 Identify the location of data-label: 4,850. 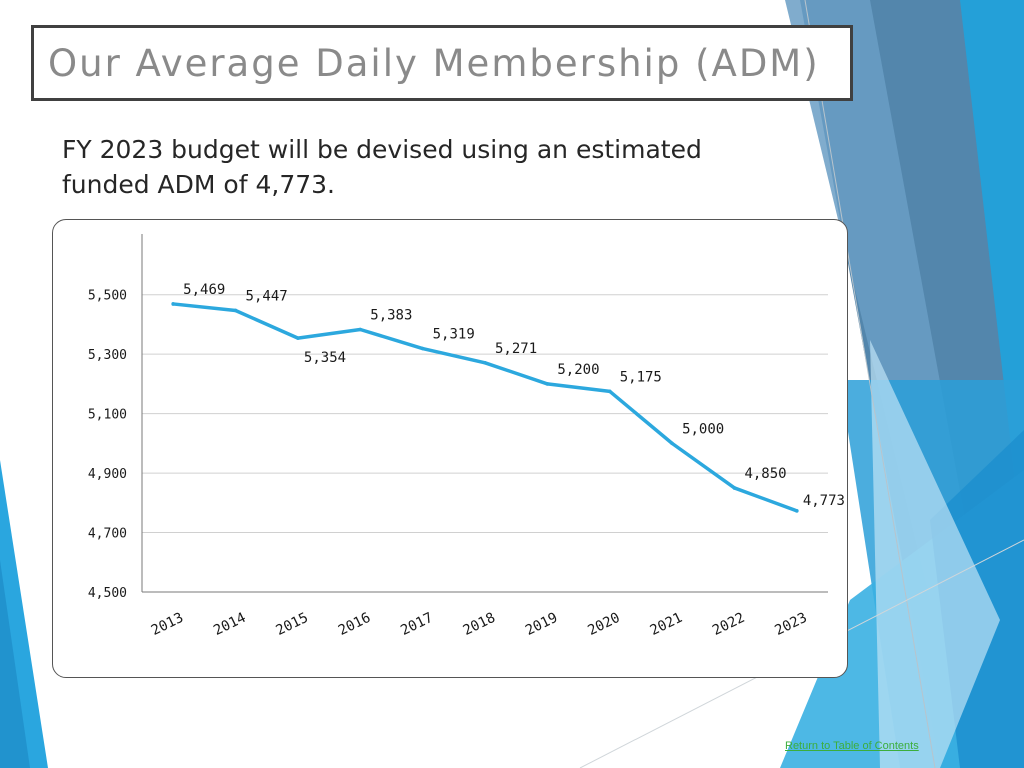
(765, 474).